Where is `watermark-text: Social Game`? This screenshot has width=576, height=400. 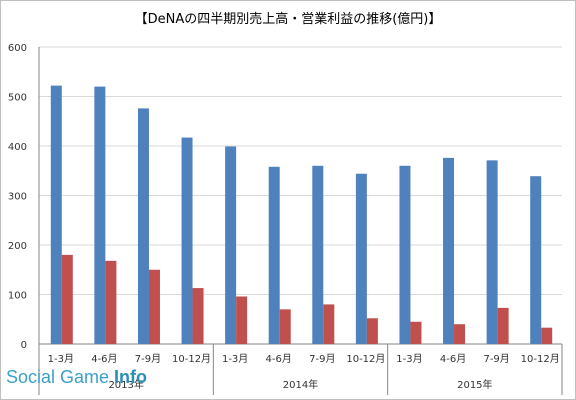
watermark-text: Social Game is located at coordinates (60, 377).